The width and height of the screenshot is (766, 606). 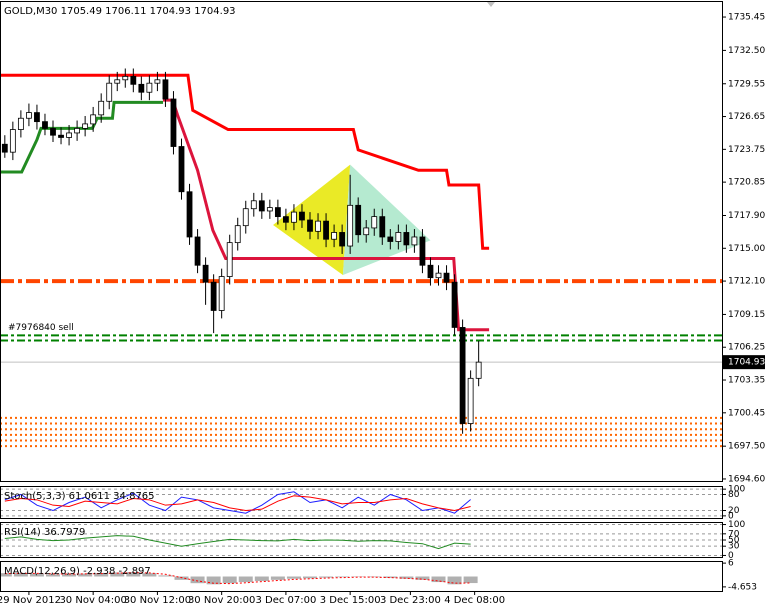 What do you see at coordinates (746, 183) in the screenshot?
I see `y-tick-label: 1720.85` at bounding box center [746, 183].